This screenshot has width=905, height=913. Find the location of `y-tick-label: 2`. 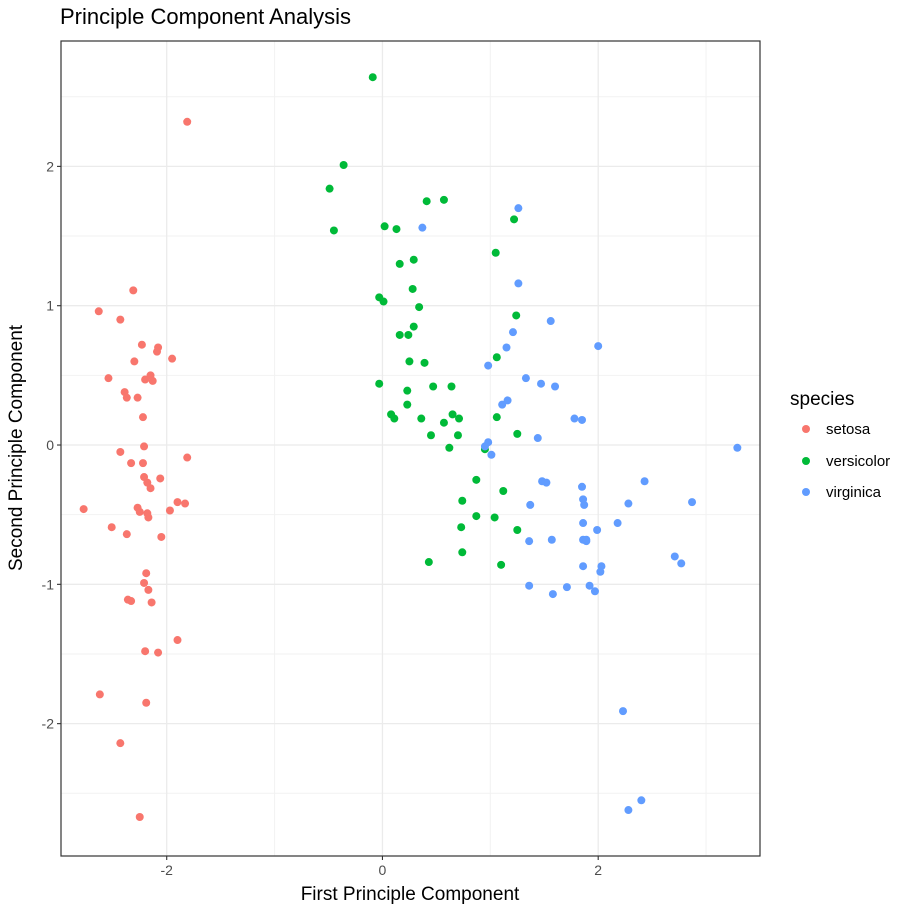

y-tick-label: 2 is located at coordinates (50, 166).